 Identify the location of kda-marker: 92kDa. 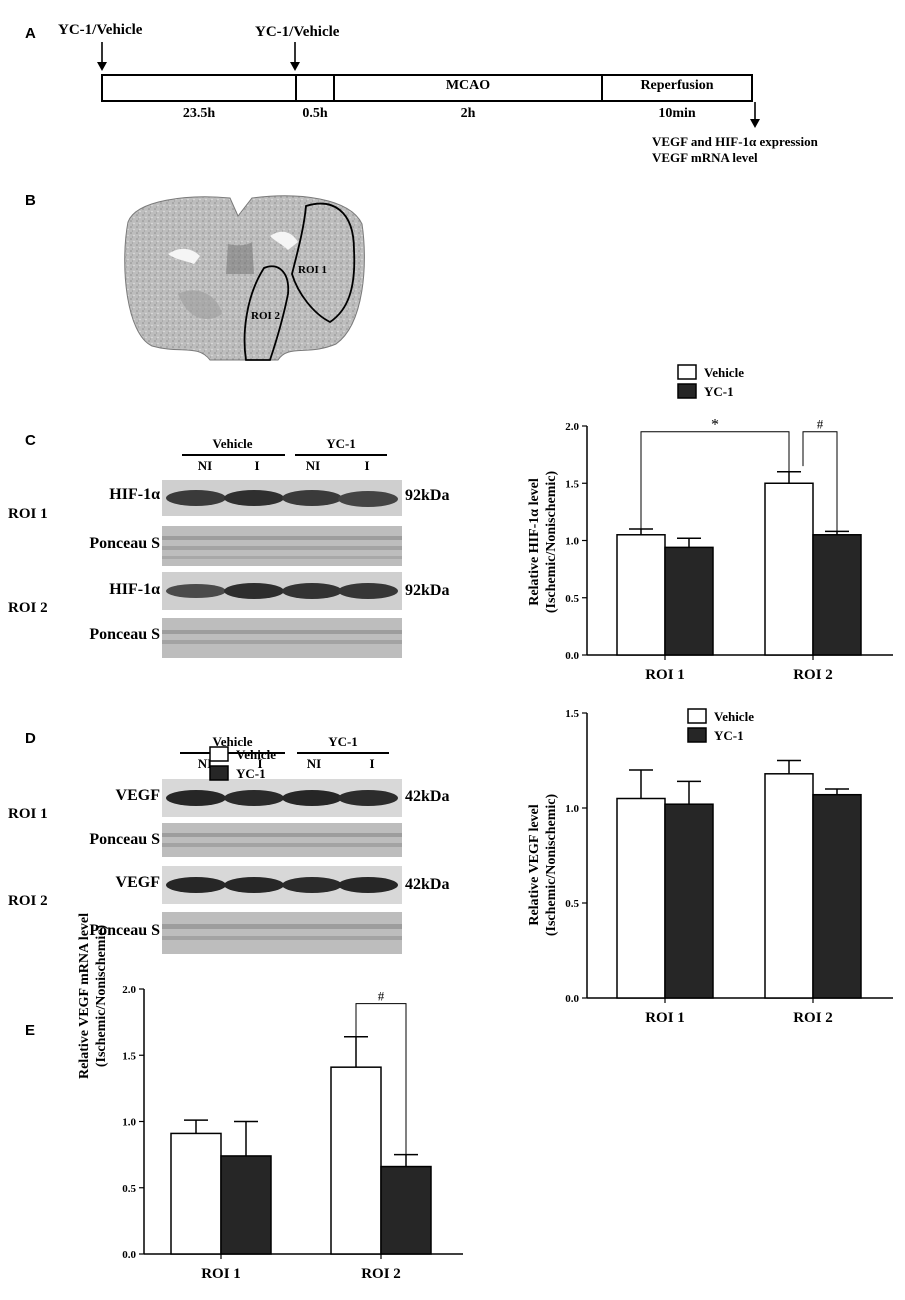
(427, 495).